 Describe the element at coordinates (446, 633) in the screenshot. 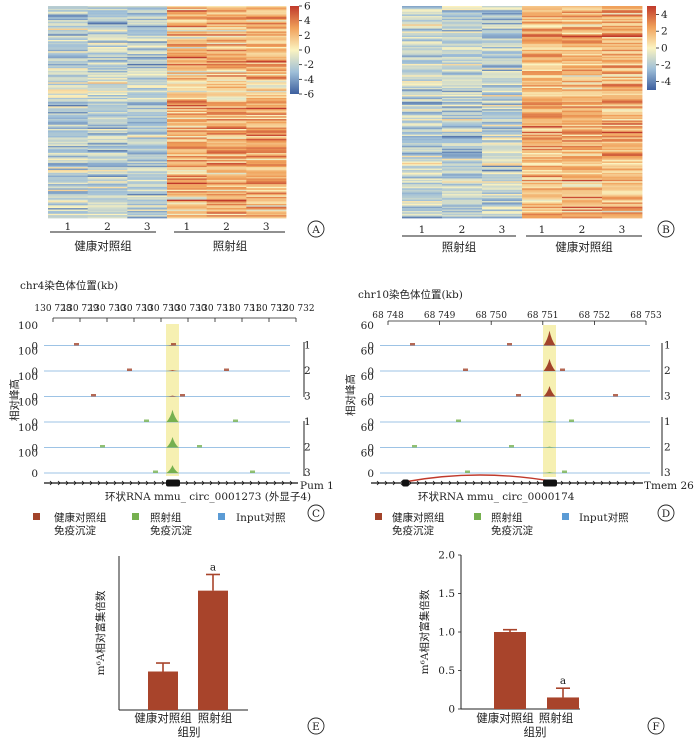

I see `panel-f-y-tick-label: 1.0` at that location.